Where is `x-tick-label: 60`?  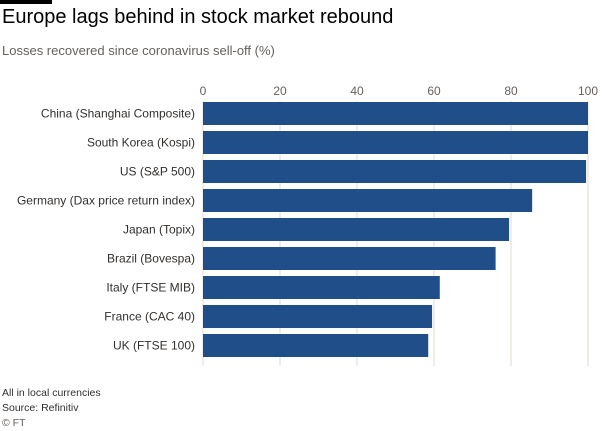
x-tick-label: 60 is located at coordinates (434, 91).